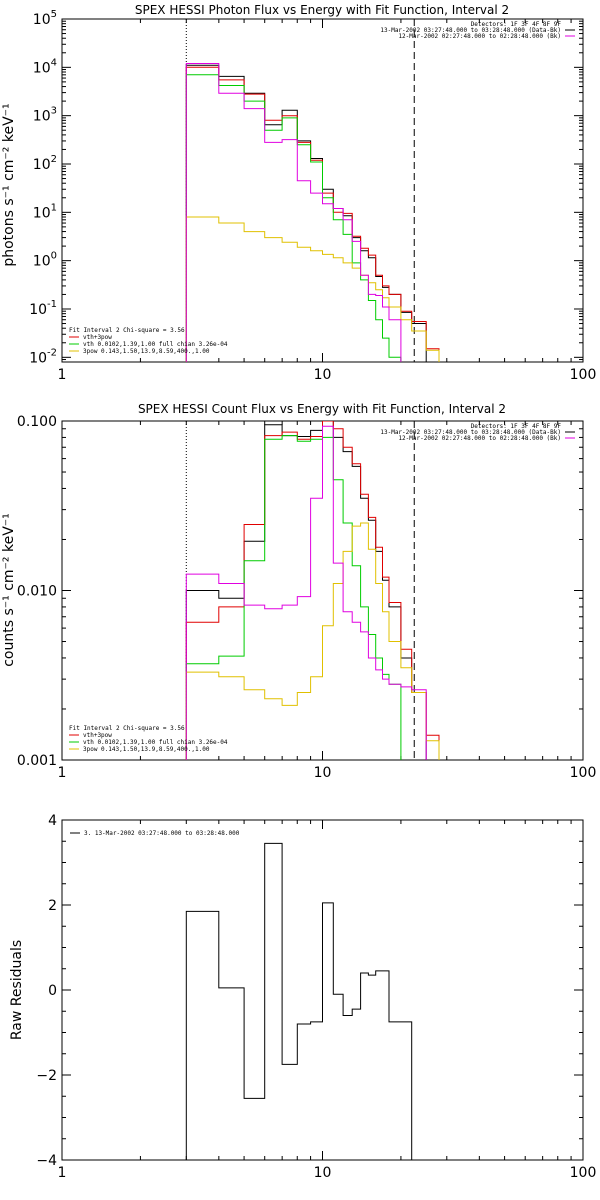 This screenshot has height=1200, width=600. What do you see at coordinates (52, 821) in the screenshot?
I see `y-tick-label: 4` at bounding box center [52, 821].